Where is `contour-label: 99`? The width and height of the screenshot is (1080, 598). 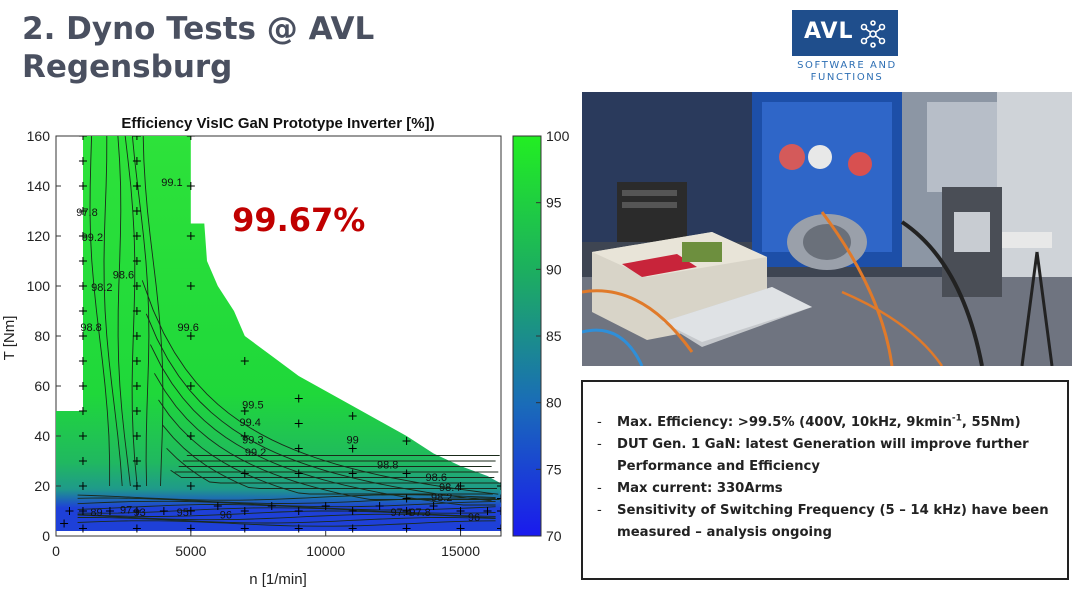 contour-label: 99 is located at coordinates (353, 441).